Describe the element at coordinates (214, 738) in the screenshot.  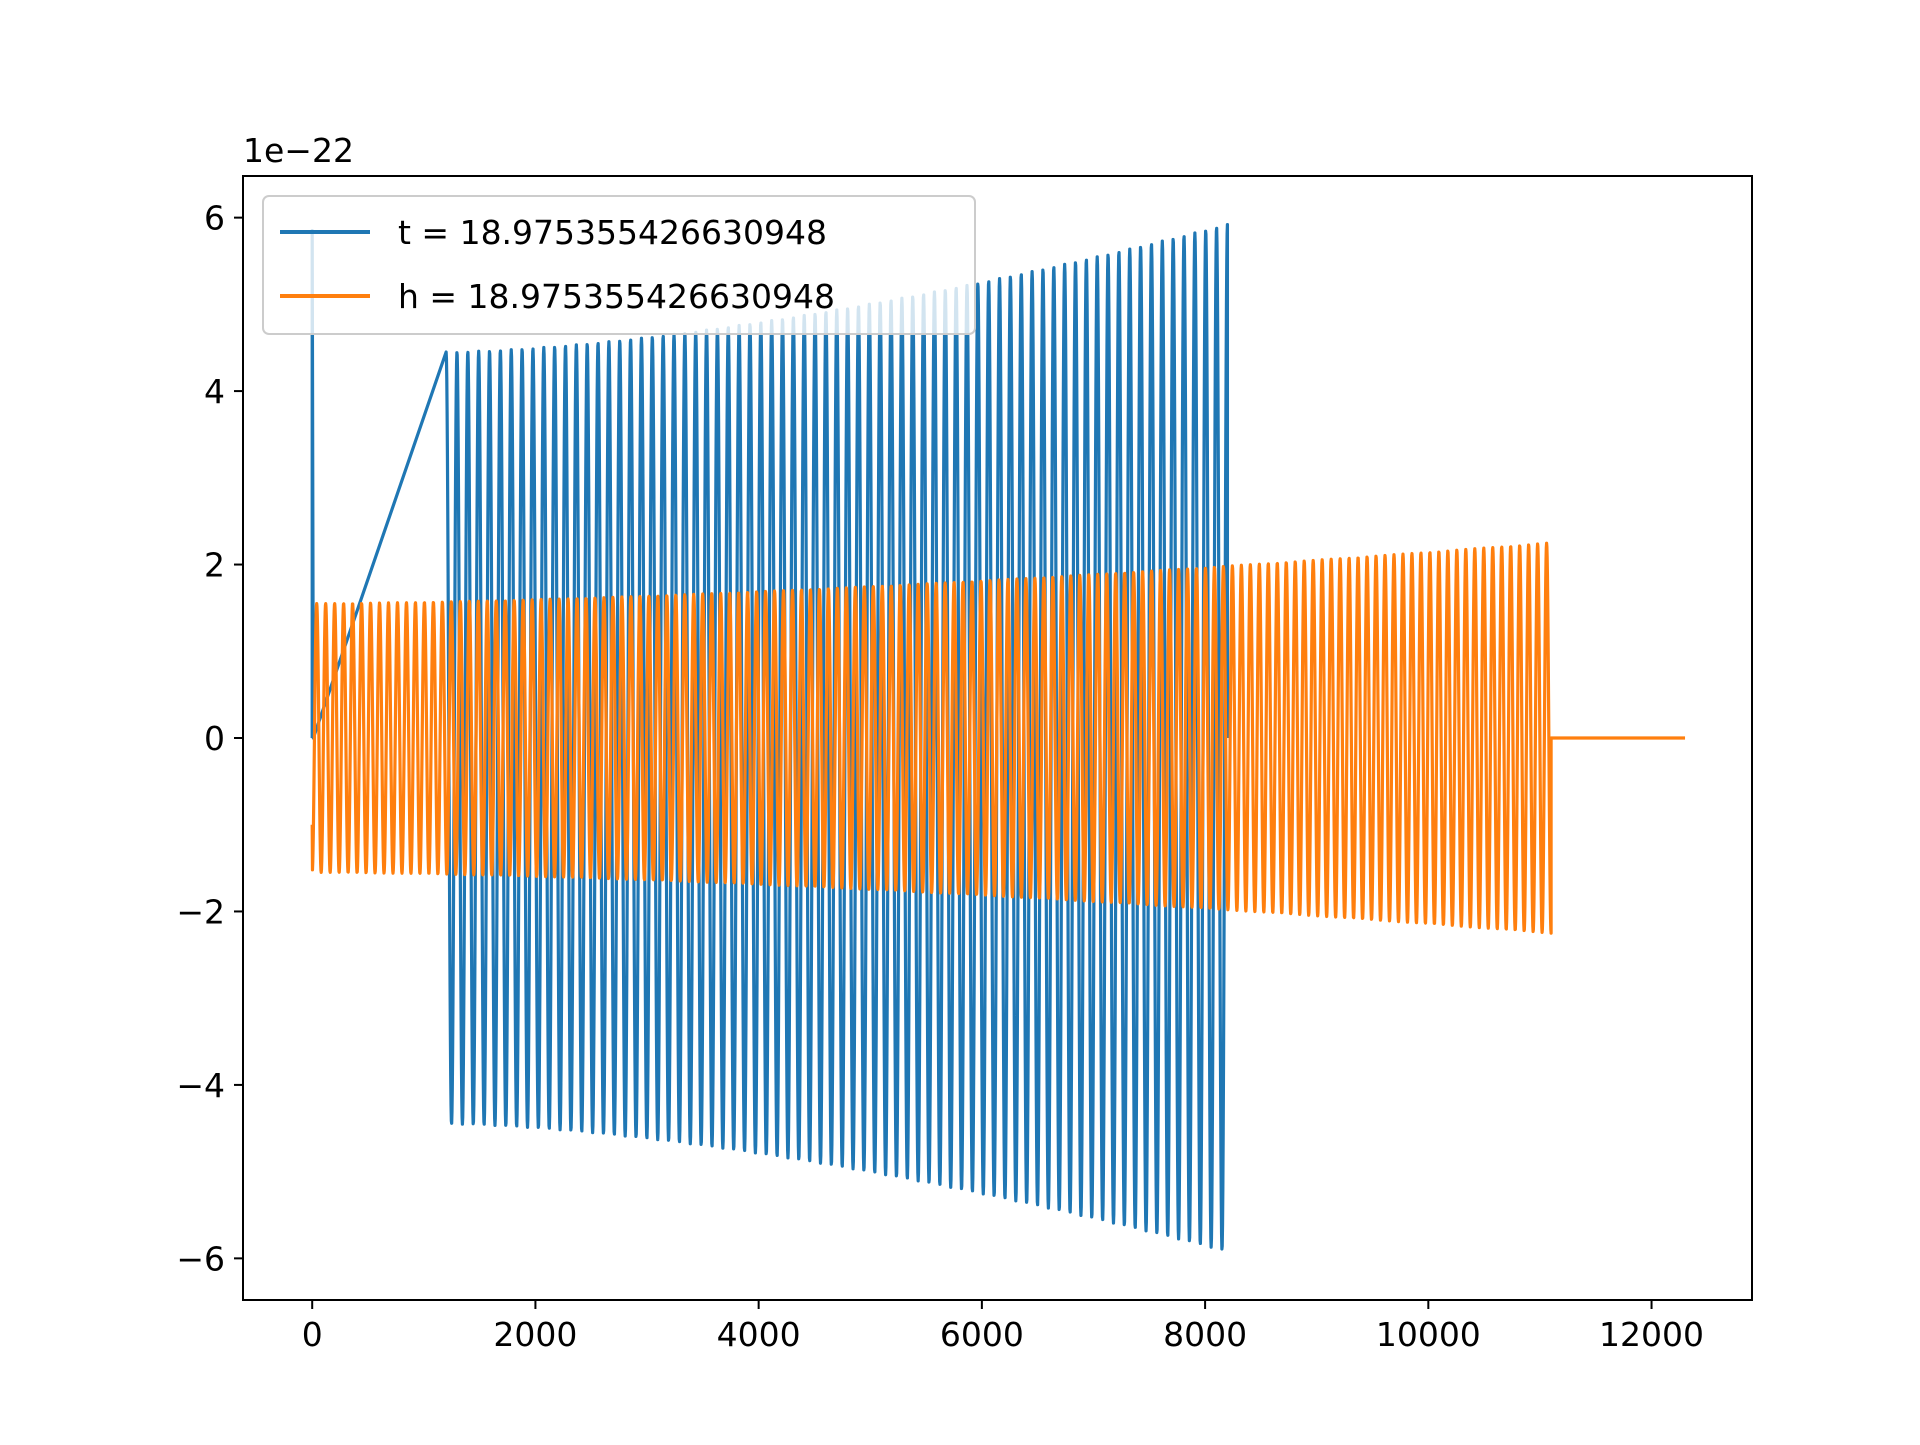
I see `y-tick-label: 0` at that location.